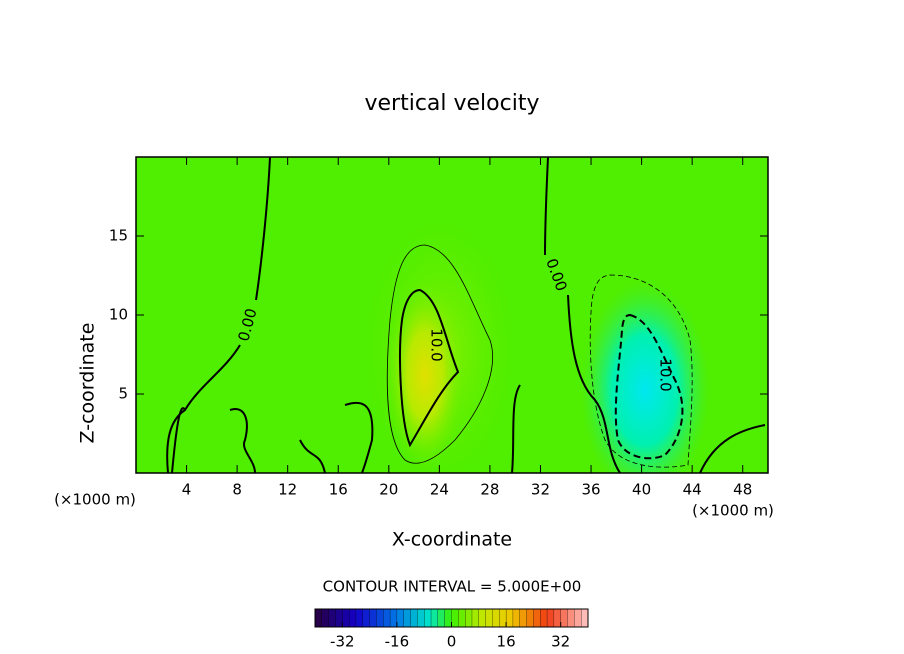  I want to click on x-tick-label: 24, so click(439, 490).